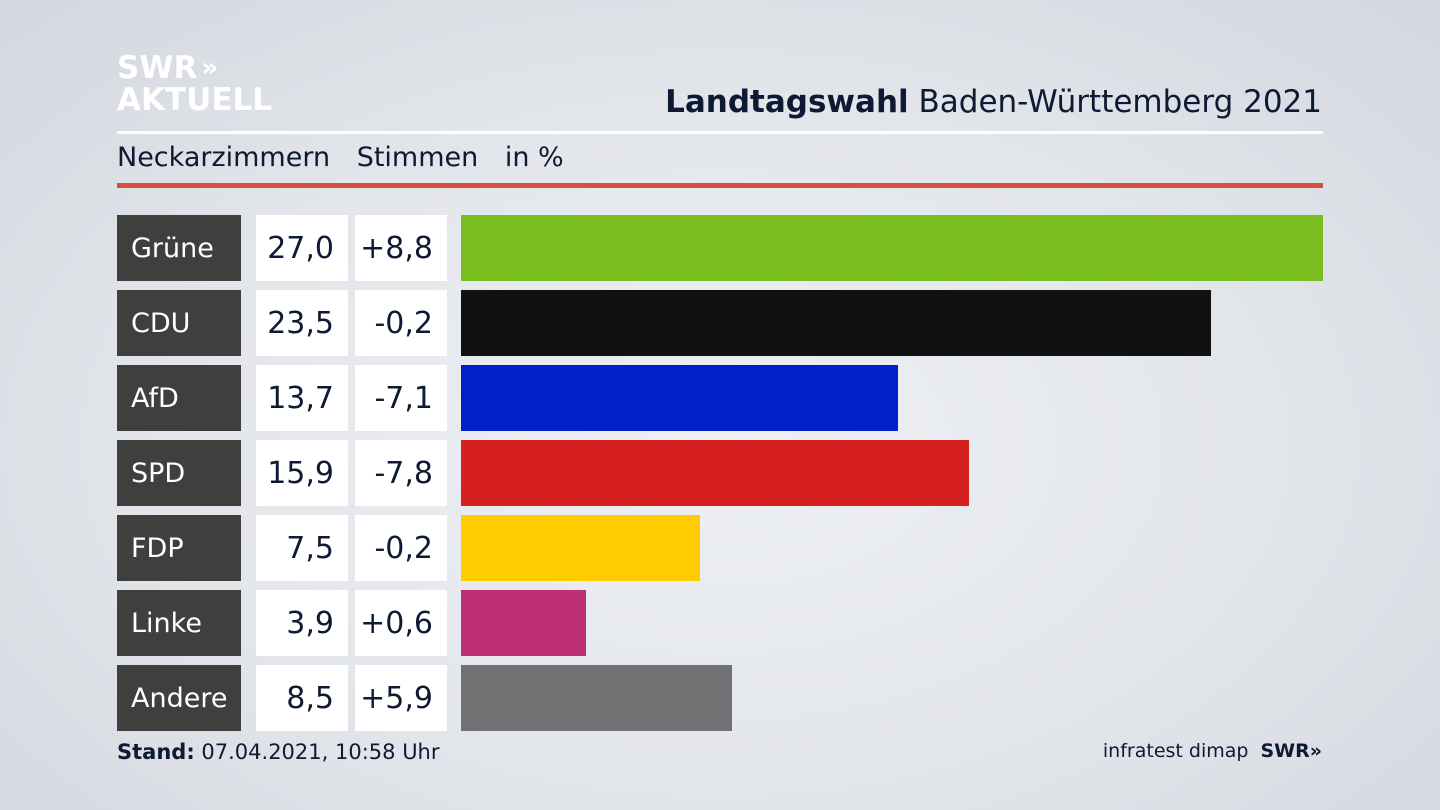 The width and height of the screenshot is (1440, 810). Describe the element at coordinates (349, 157) in the screenshot. I see `subheader: Neckarzimmern Stimmen in %` at that location.